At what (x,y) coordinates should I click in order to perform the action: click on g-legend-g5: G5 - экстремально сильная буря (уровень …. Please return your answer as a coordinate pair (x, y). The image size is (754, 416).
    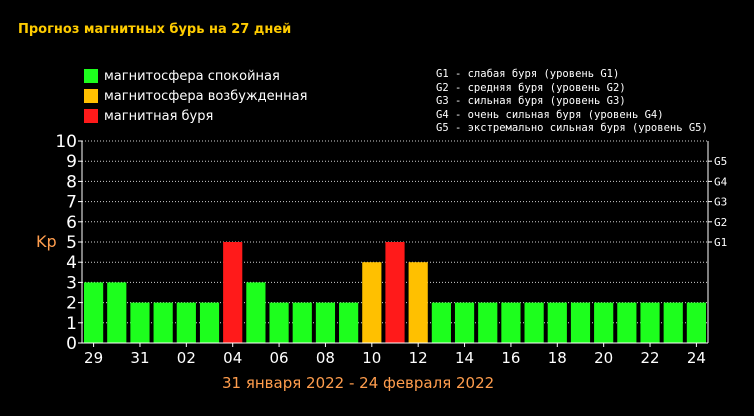
    Looking at the image, I should click on (572, 128).